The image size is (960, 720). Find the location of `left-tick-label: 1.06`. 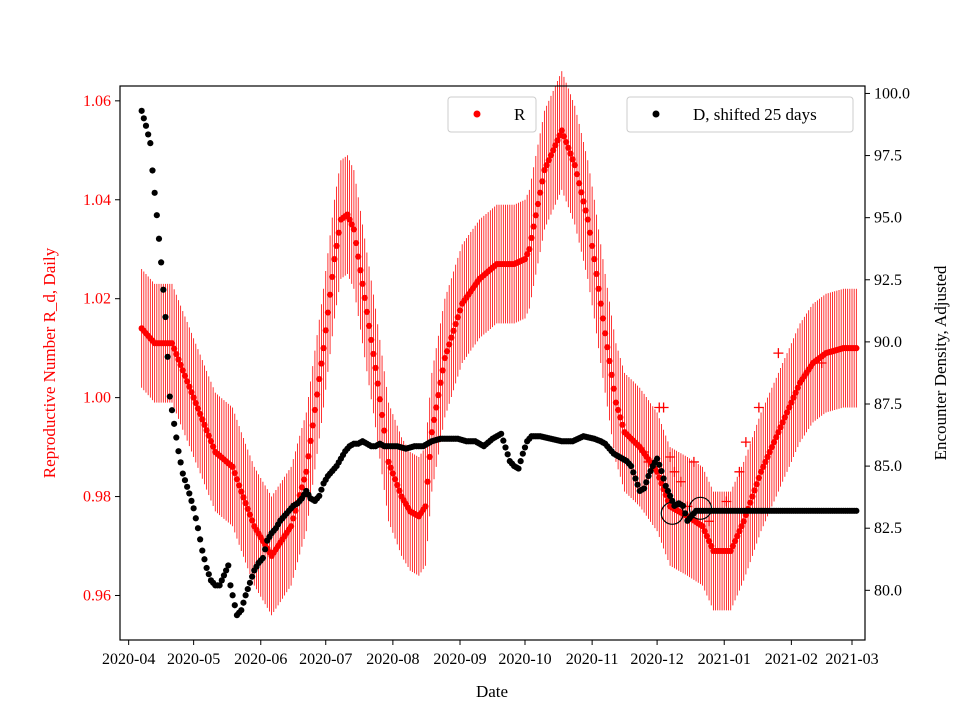

left-tick-label: 1.06 is located at coordinates (97, 101).